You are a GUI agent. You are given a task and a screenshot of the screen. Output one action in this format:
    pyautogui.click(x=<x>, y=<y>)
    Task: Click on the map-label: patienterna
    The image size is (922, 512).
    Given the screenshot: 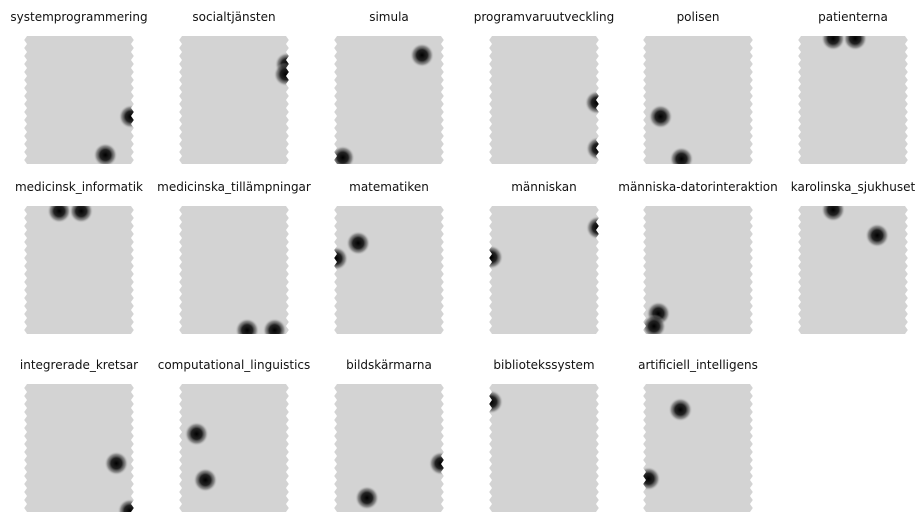 What is the action you would take?
    pyautogui.click(x=853, y=17)
    